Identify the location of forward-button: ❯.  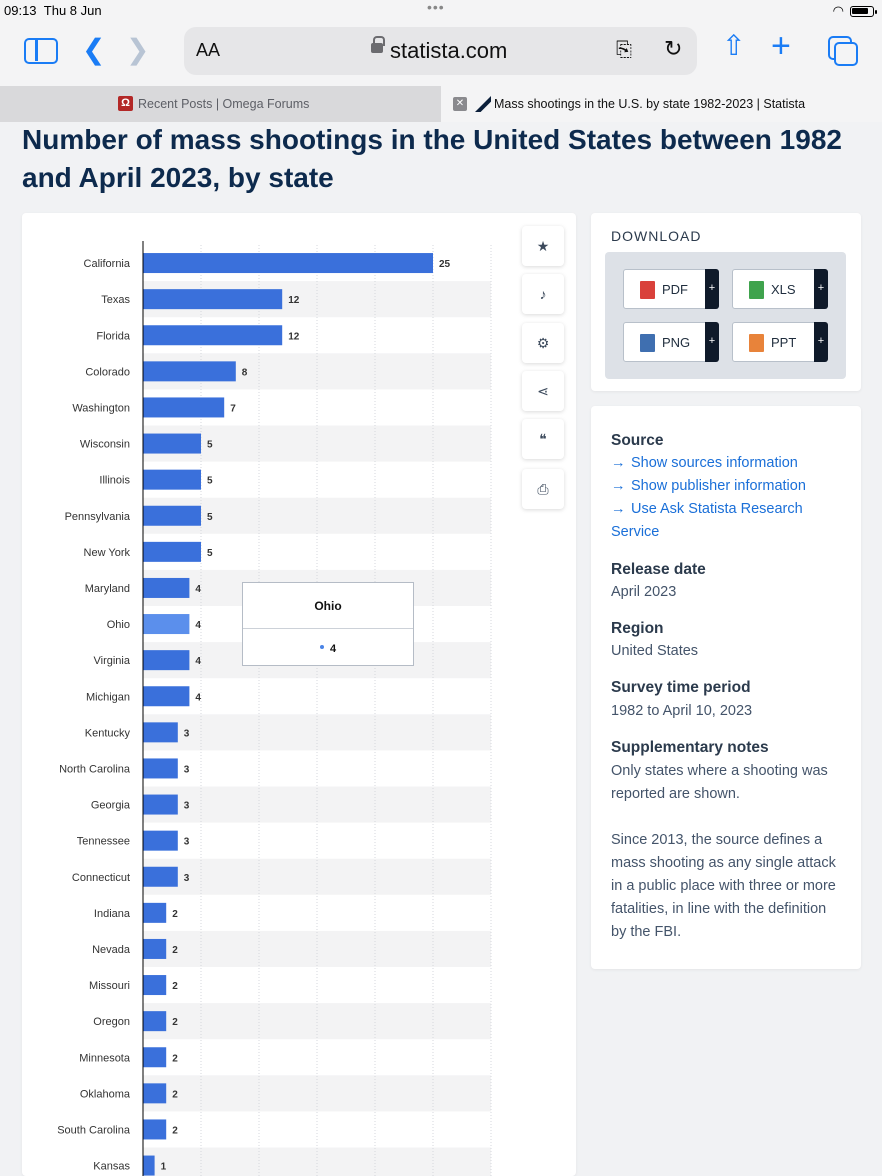
(138, 49).